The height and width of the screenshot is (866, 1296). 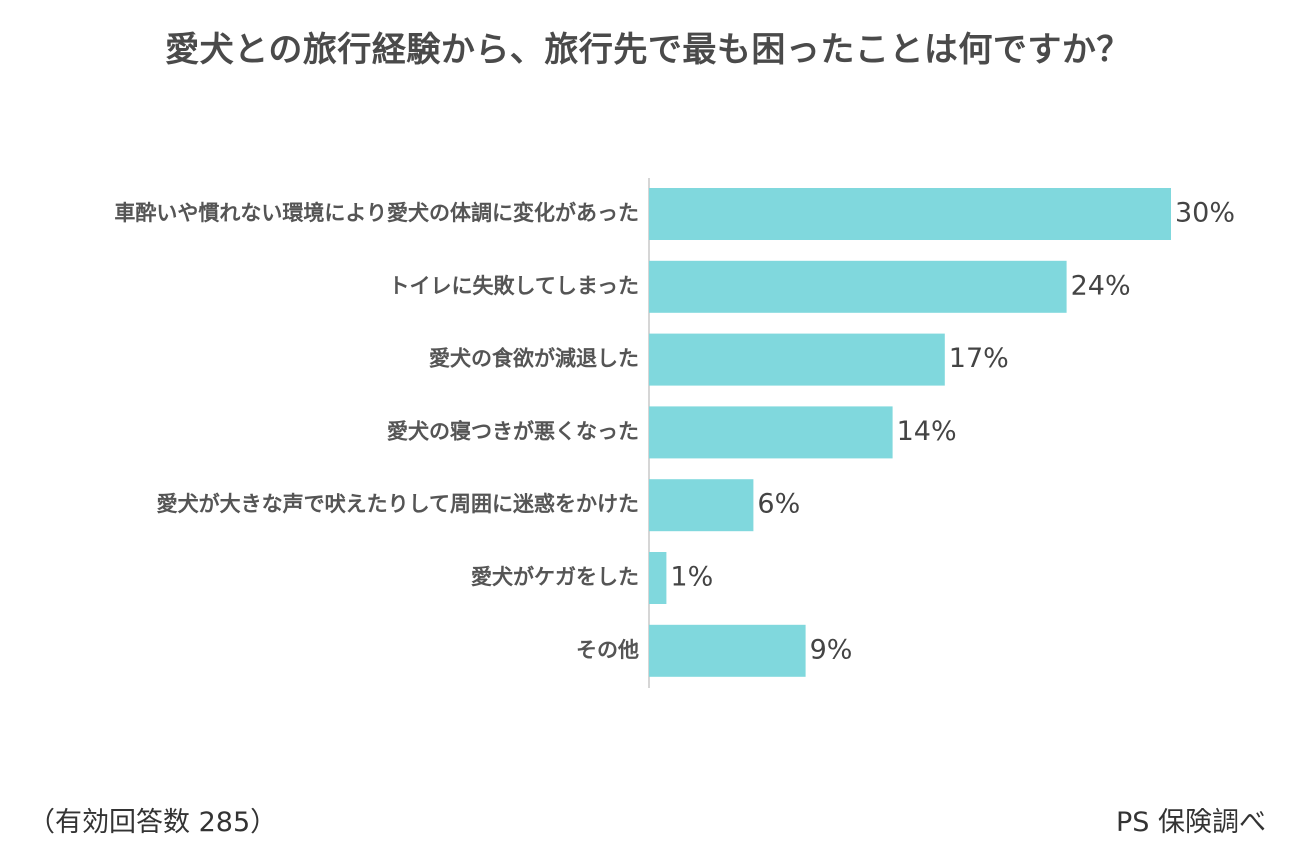 I want to click on category-label-5: 愛犬が大きな声で吠えたりして周囲に迷惑をかけた, so click(x=398, y=504).